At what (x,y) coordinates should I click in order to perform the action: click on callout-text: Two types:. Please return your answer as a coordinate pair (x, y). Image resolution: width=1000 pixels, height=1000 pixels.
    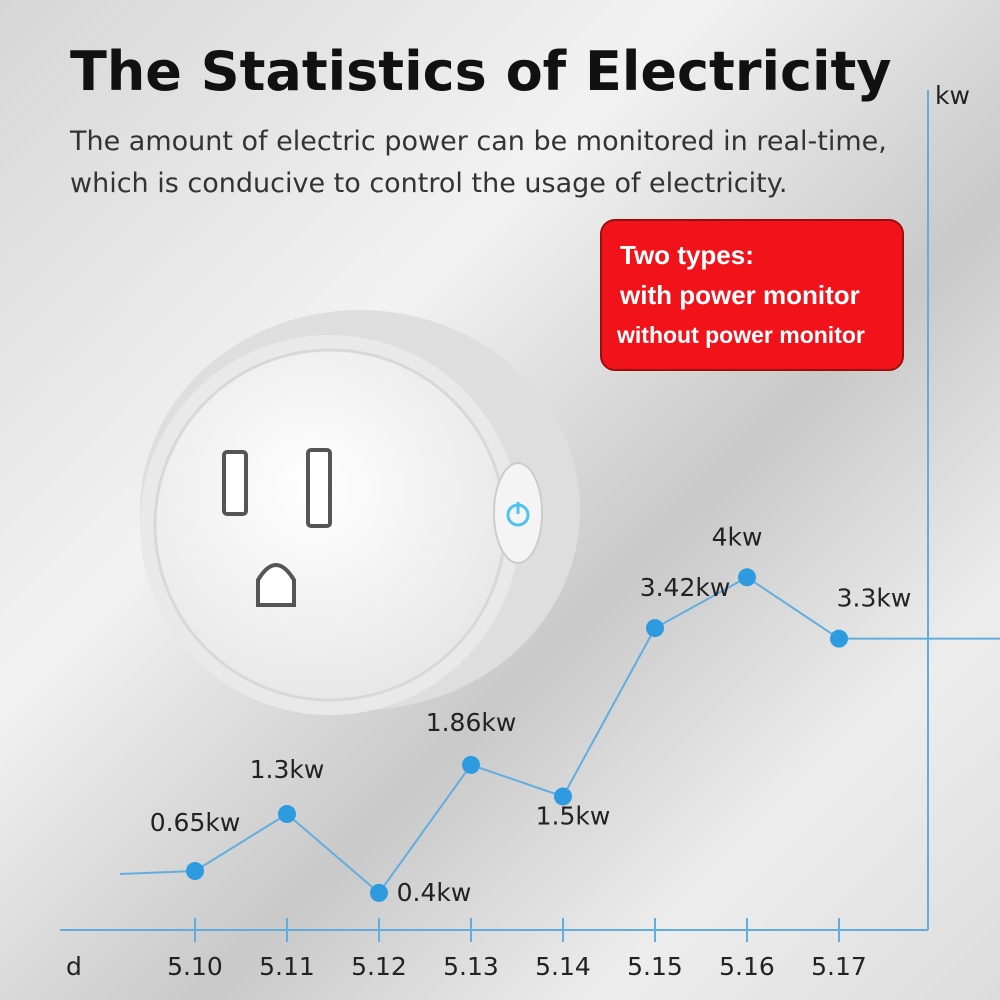
    Looking at the image, I should click on (687, 255).